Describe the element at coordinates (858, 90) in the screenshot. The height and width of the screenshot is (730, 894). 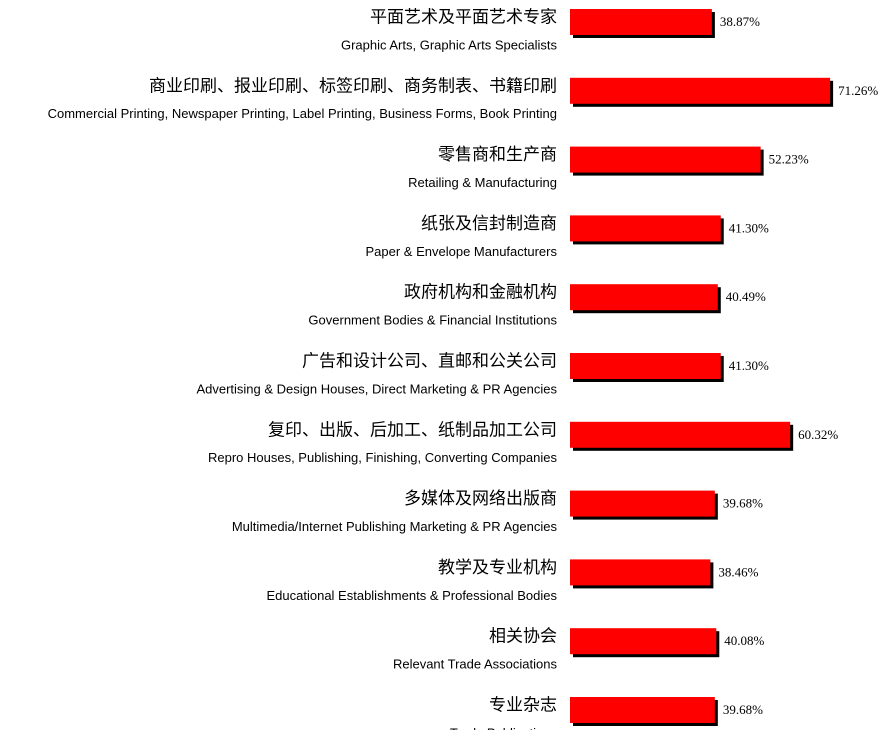
I see `value-label: 71.26%` at that location.